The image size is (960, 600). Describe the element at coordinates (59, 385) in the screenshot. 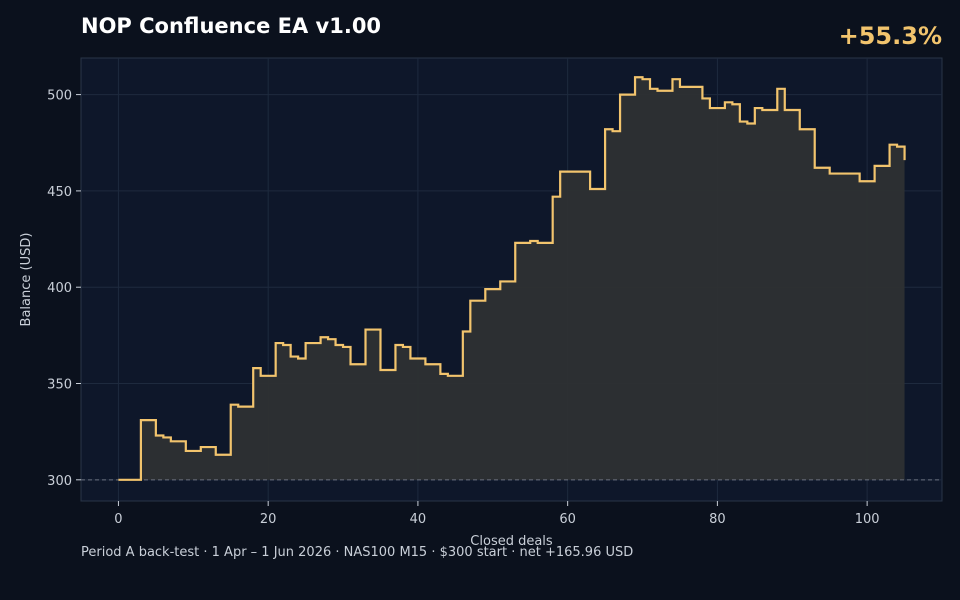

I see `y-tick-label: 350` at that location.